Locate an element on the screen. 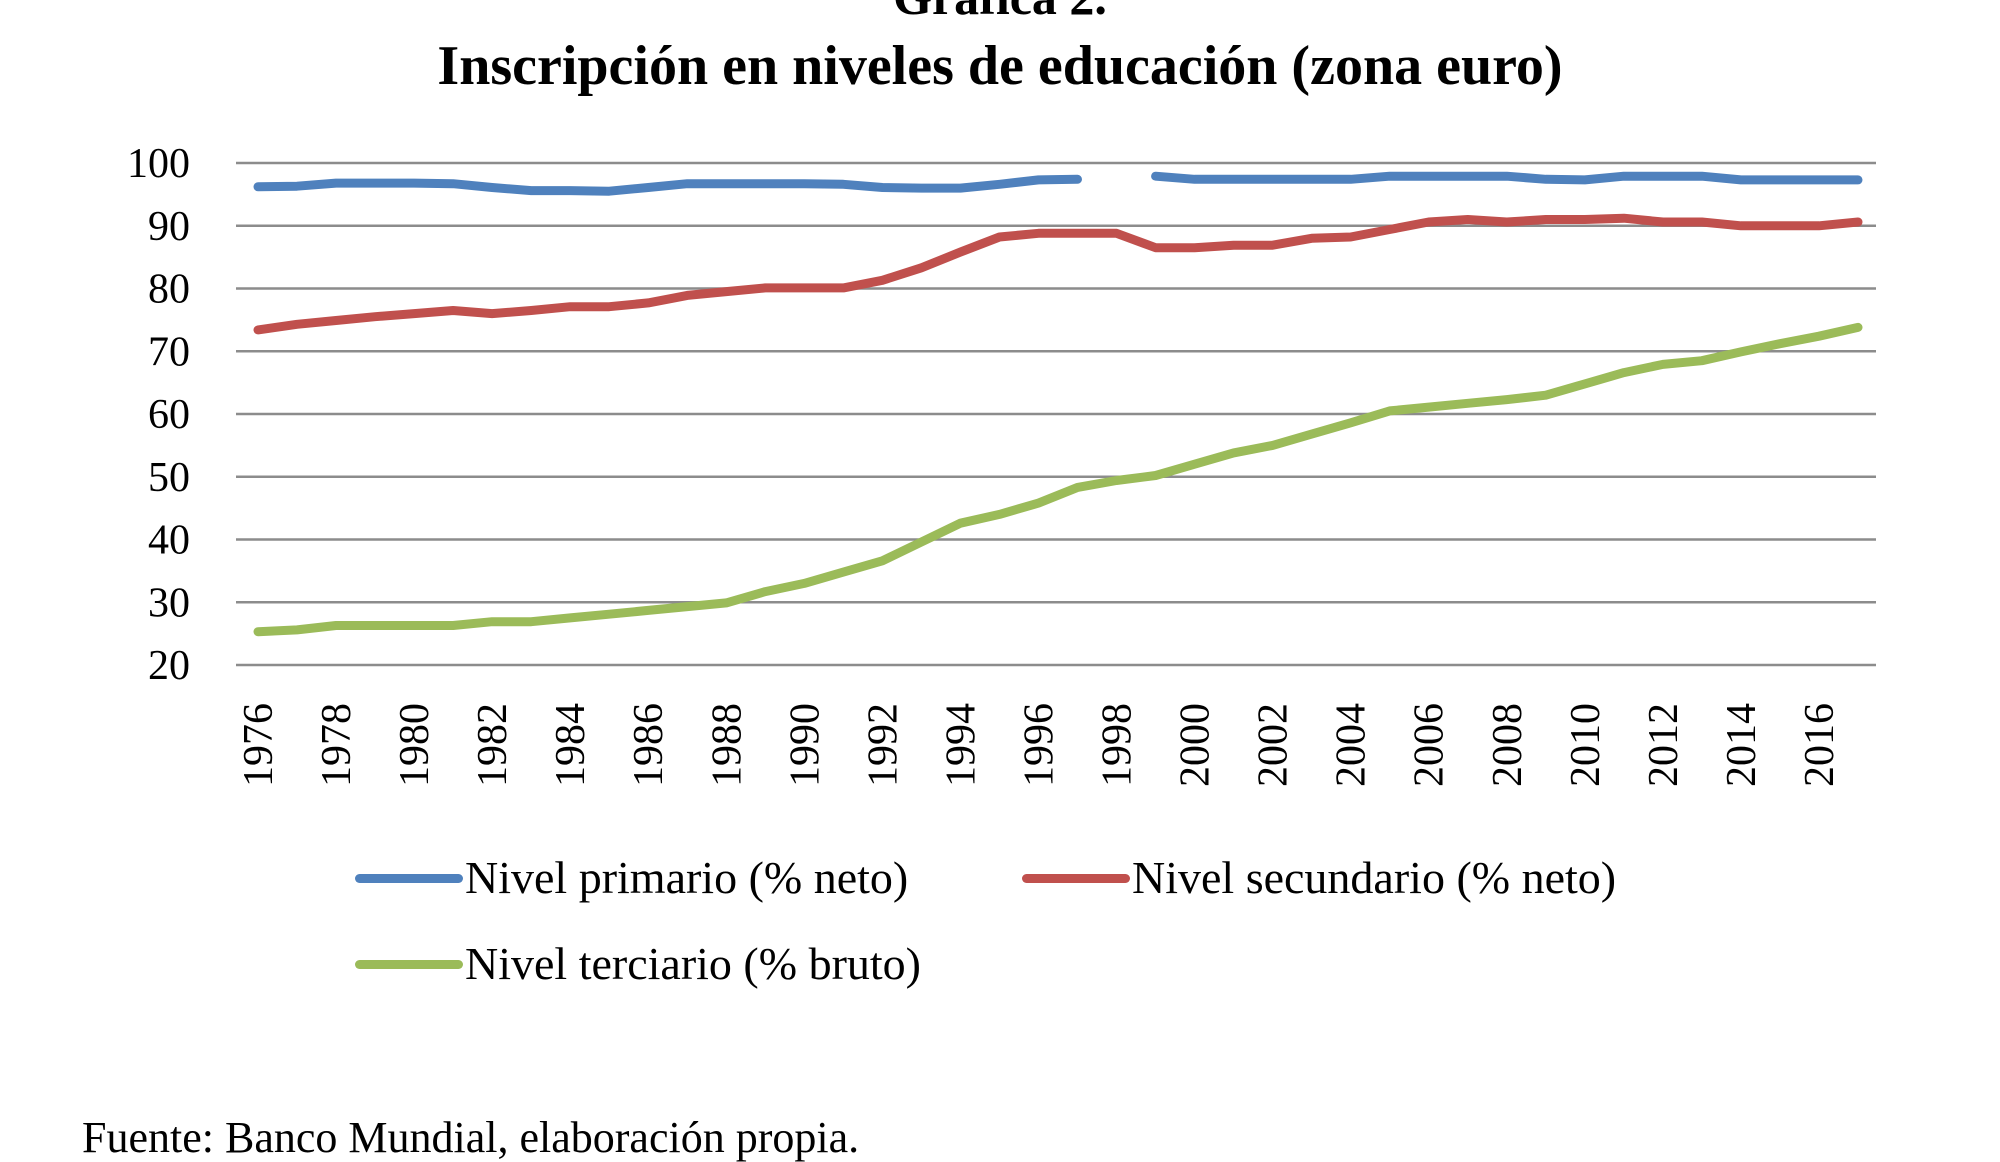 The image size is (2000, 1162). y-axis-ticks: 20 30 40 50 60 70 80 90 100 is located at coordinates (158, 415).